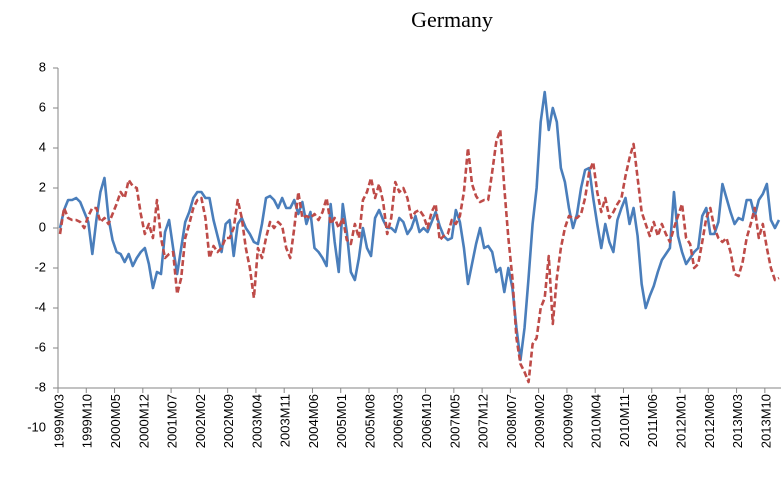  I want to click on x-tick-label: 2005M01, so click(341, 421).